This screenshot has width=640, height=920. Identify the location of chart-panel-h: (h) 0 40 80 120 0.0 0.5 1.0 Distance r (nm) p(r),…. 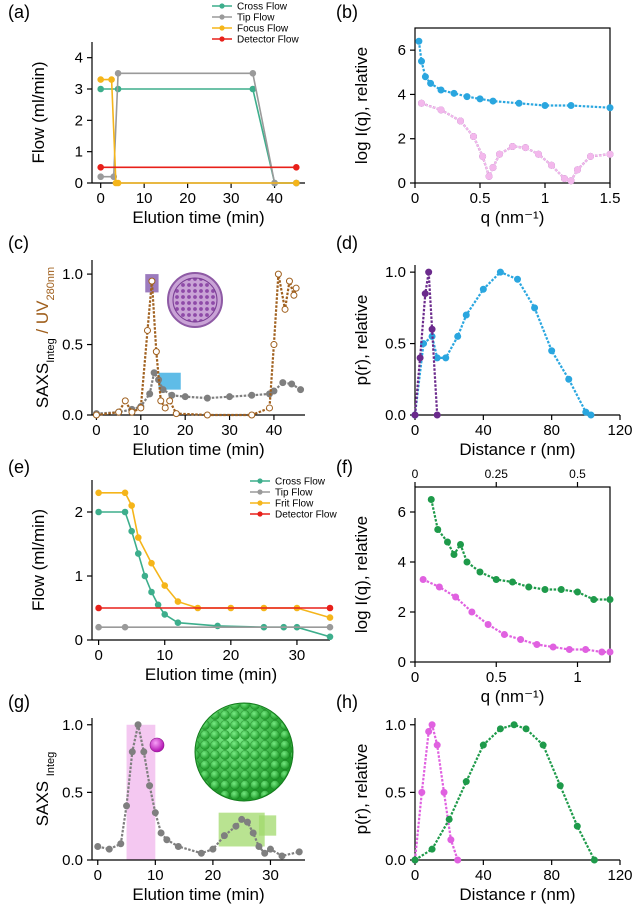
(484, 798).